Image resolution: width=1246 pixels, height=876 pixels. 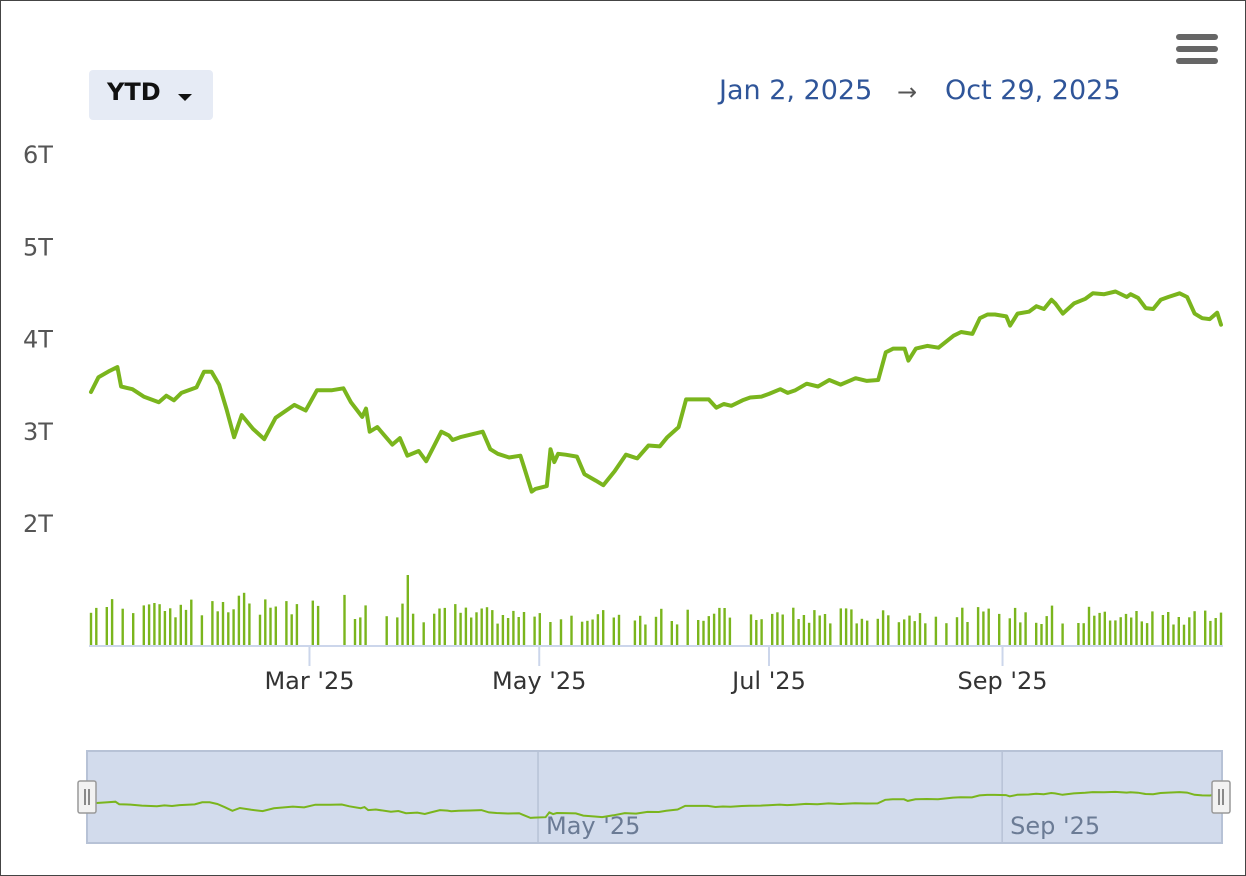 I want to click on navigator: May '25 Sep '25, so click(x=654, y=797).